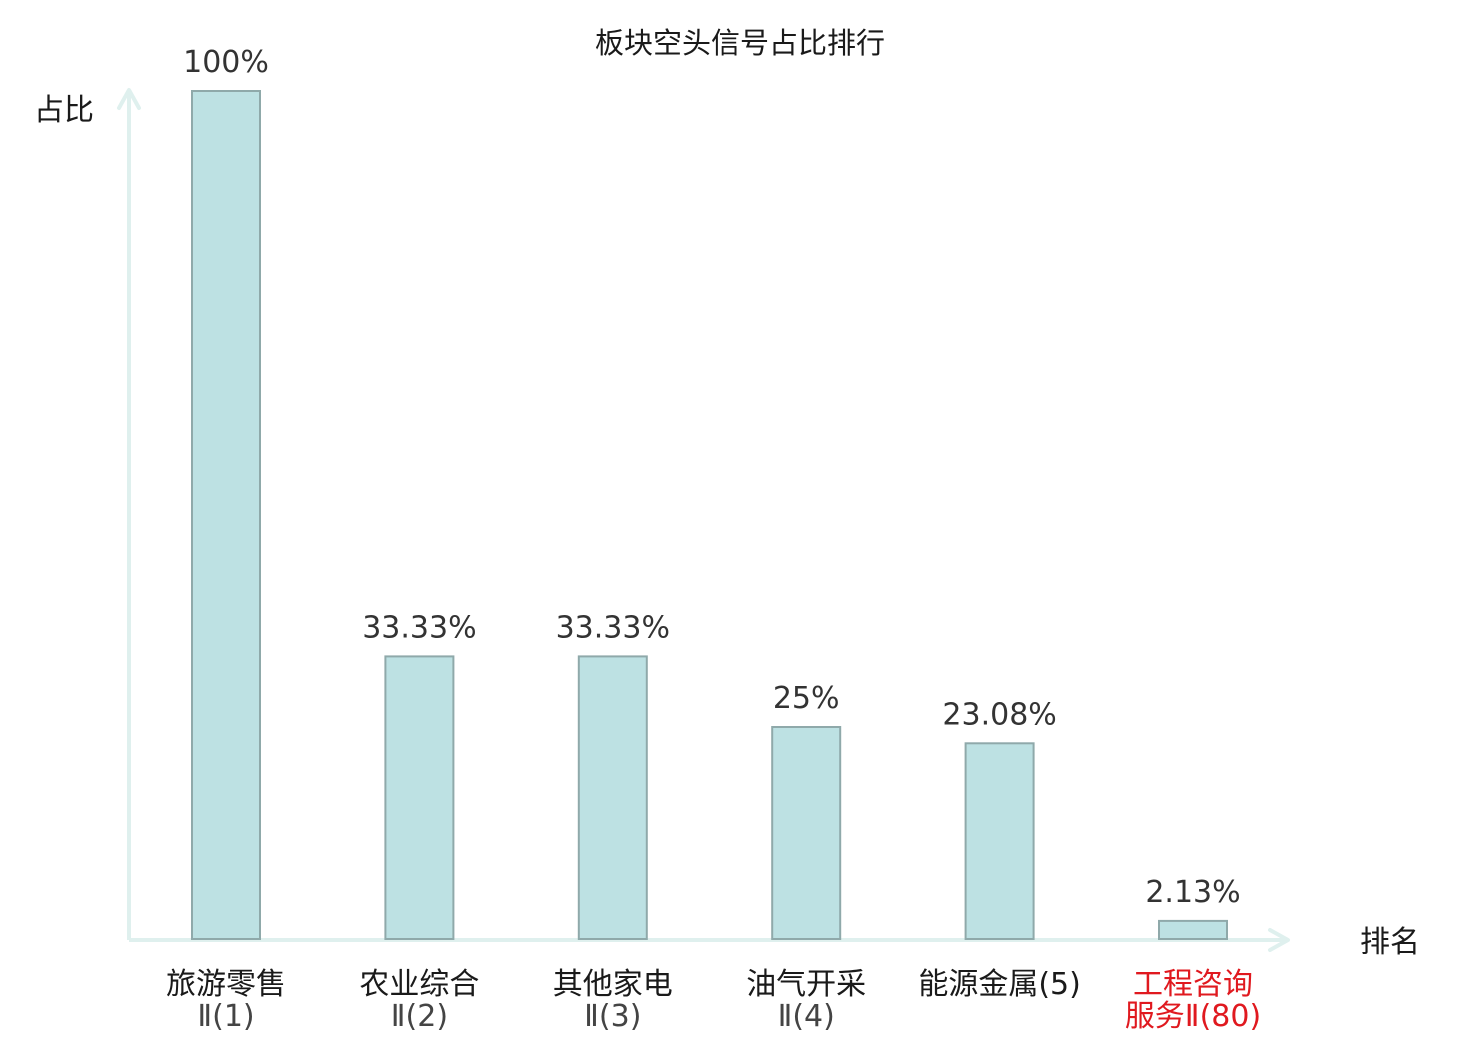 The width and height of the screenshot is (1480, 1040). I want to click on category-label-3-line-1: 其他家电, so click(613, 984).